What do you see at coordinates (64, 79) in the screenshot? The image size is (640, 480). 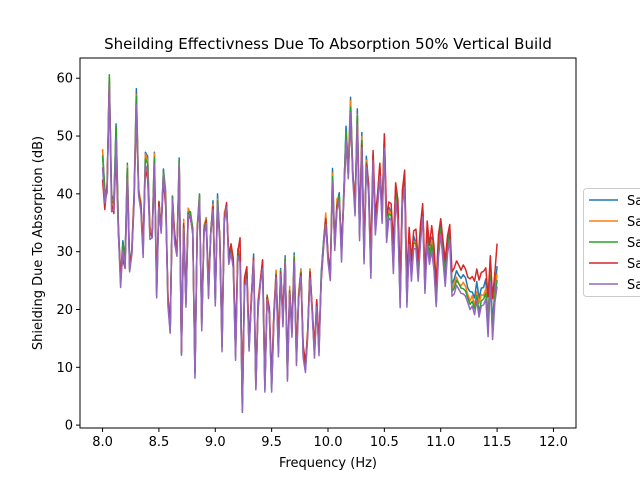 I see `y-tick-label: 60` at bounding box center [64, 79].